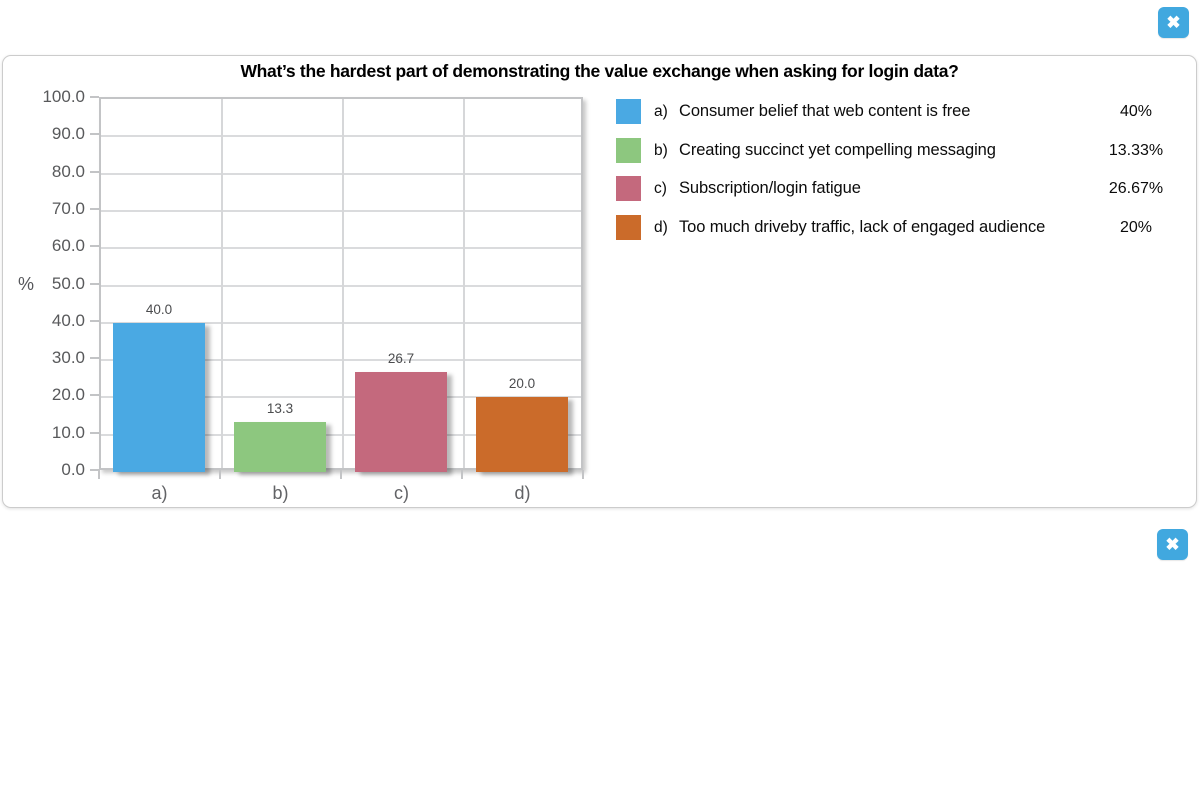 This screenshot has height=796, width=1200. Describe the element at coordinates (401, 493) in the screenshot. I see `x-category-label: c)` at that location.